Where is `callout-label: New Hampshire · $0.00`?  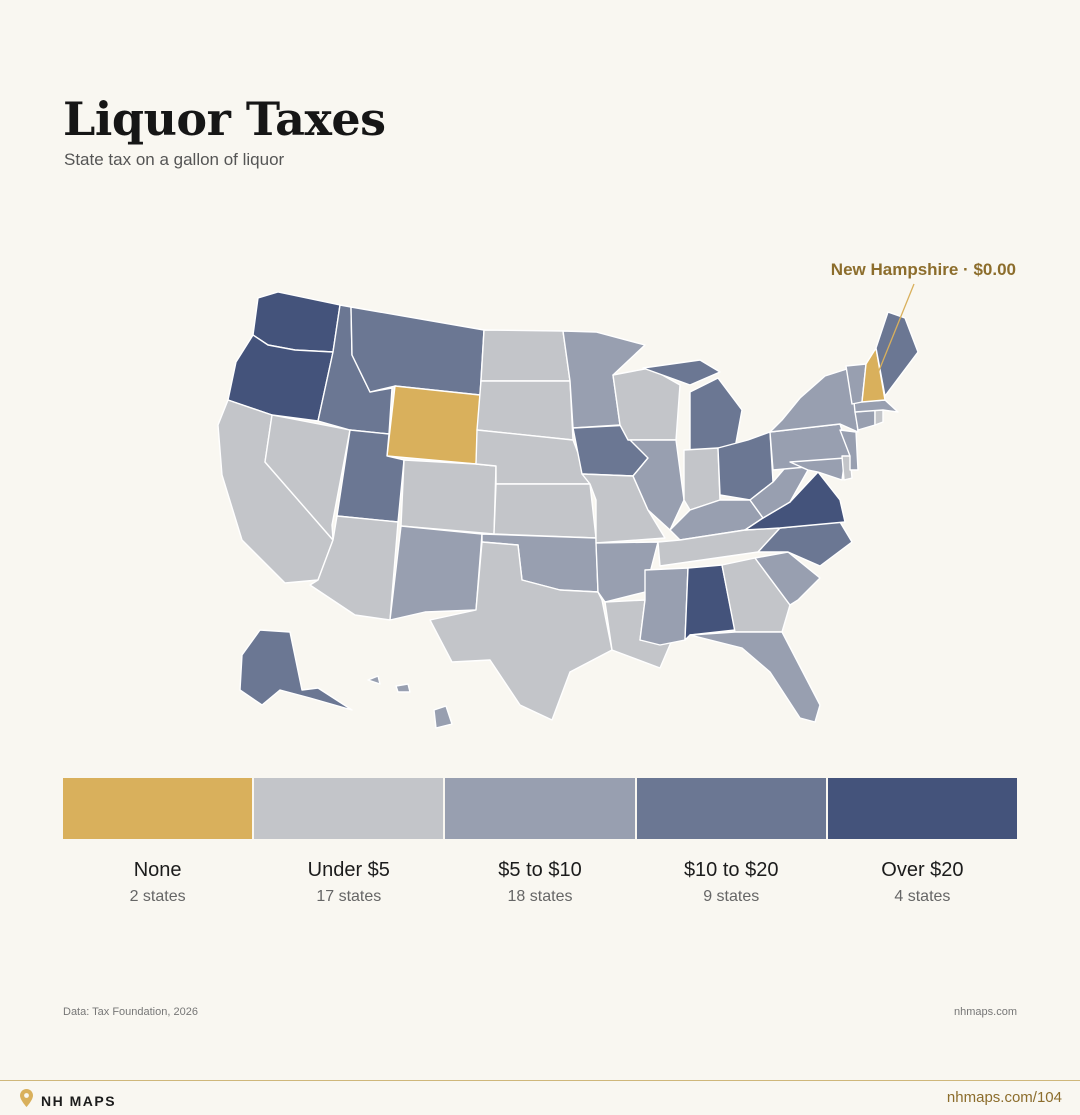
callout-label: New Hampshire · $0.00 is located at coordinates (923, 269).